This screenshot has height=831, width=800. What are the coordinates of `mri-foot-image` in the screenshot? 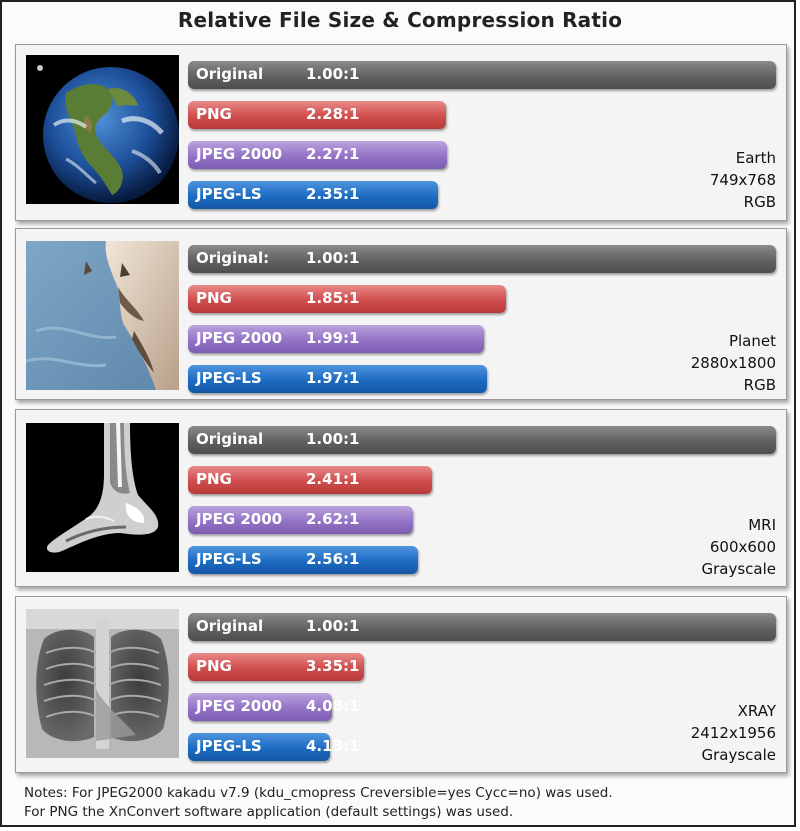 It's located at (102, 497).